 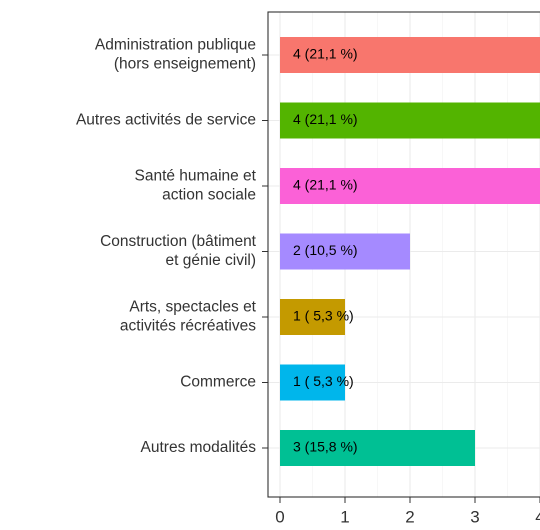 What do you see at coordinates (188, 326) in the screenshot?
I see `y-tick-label-line: activités récréatives` at bounding box center [188, 326].